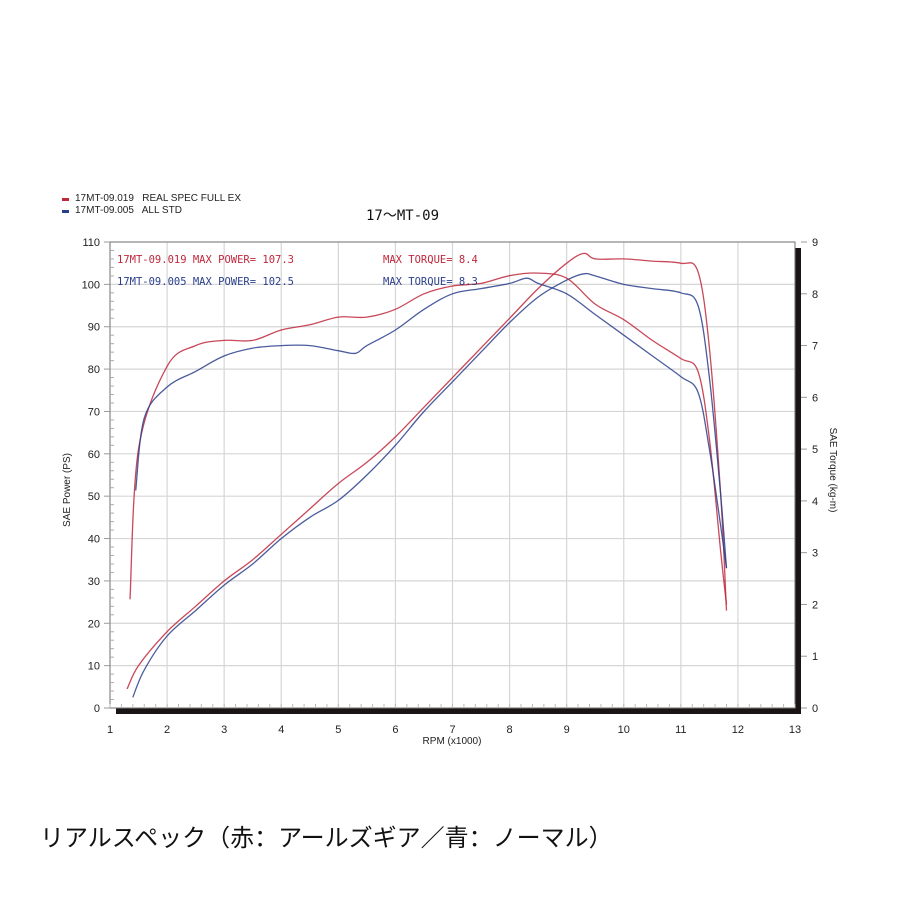 This screenshot has width=900, height=900. What do you see at coordinates (94, 582) in the screenshot?
I see `y-tick-label-left: 30` at bounding box center [94, 582].